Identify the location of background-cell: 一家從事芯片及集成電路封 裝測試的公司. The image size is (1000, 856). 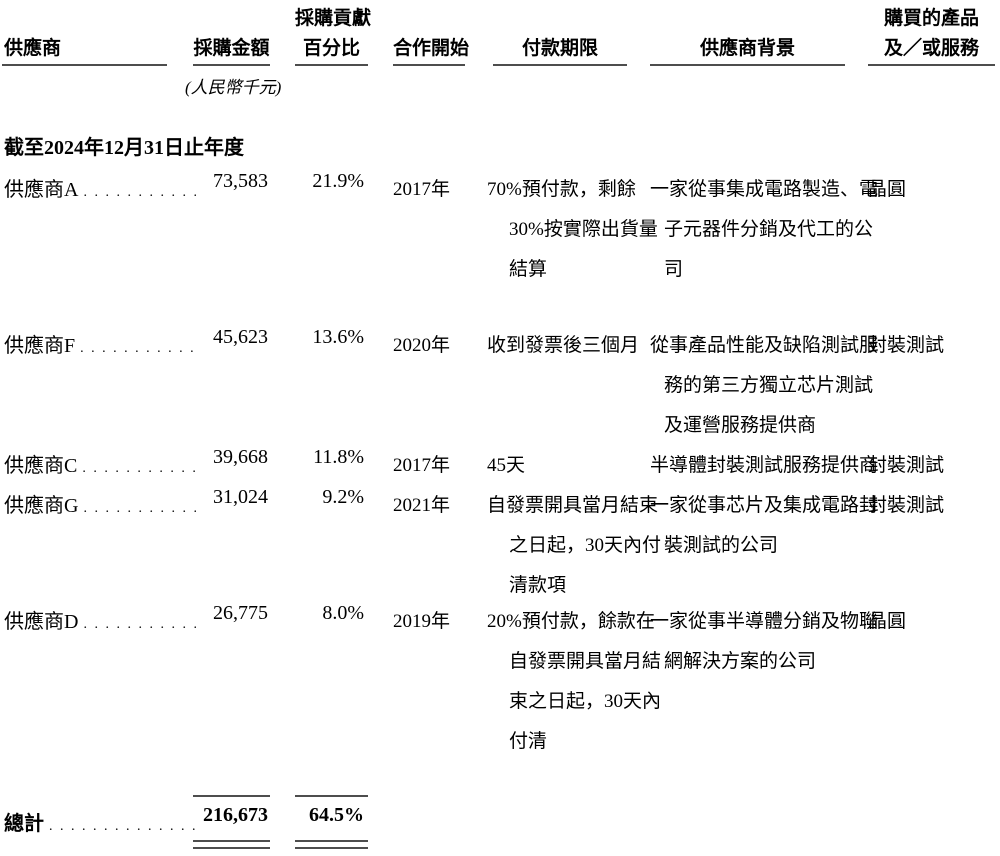
(764, 525).